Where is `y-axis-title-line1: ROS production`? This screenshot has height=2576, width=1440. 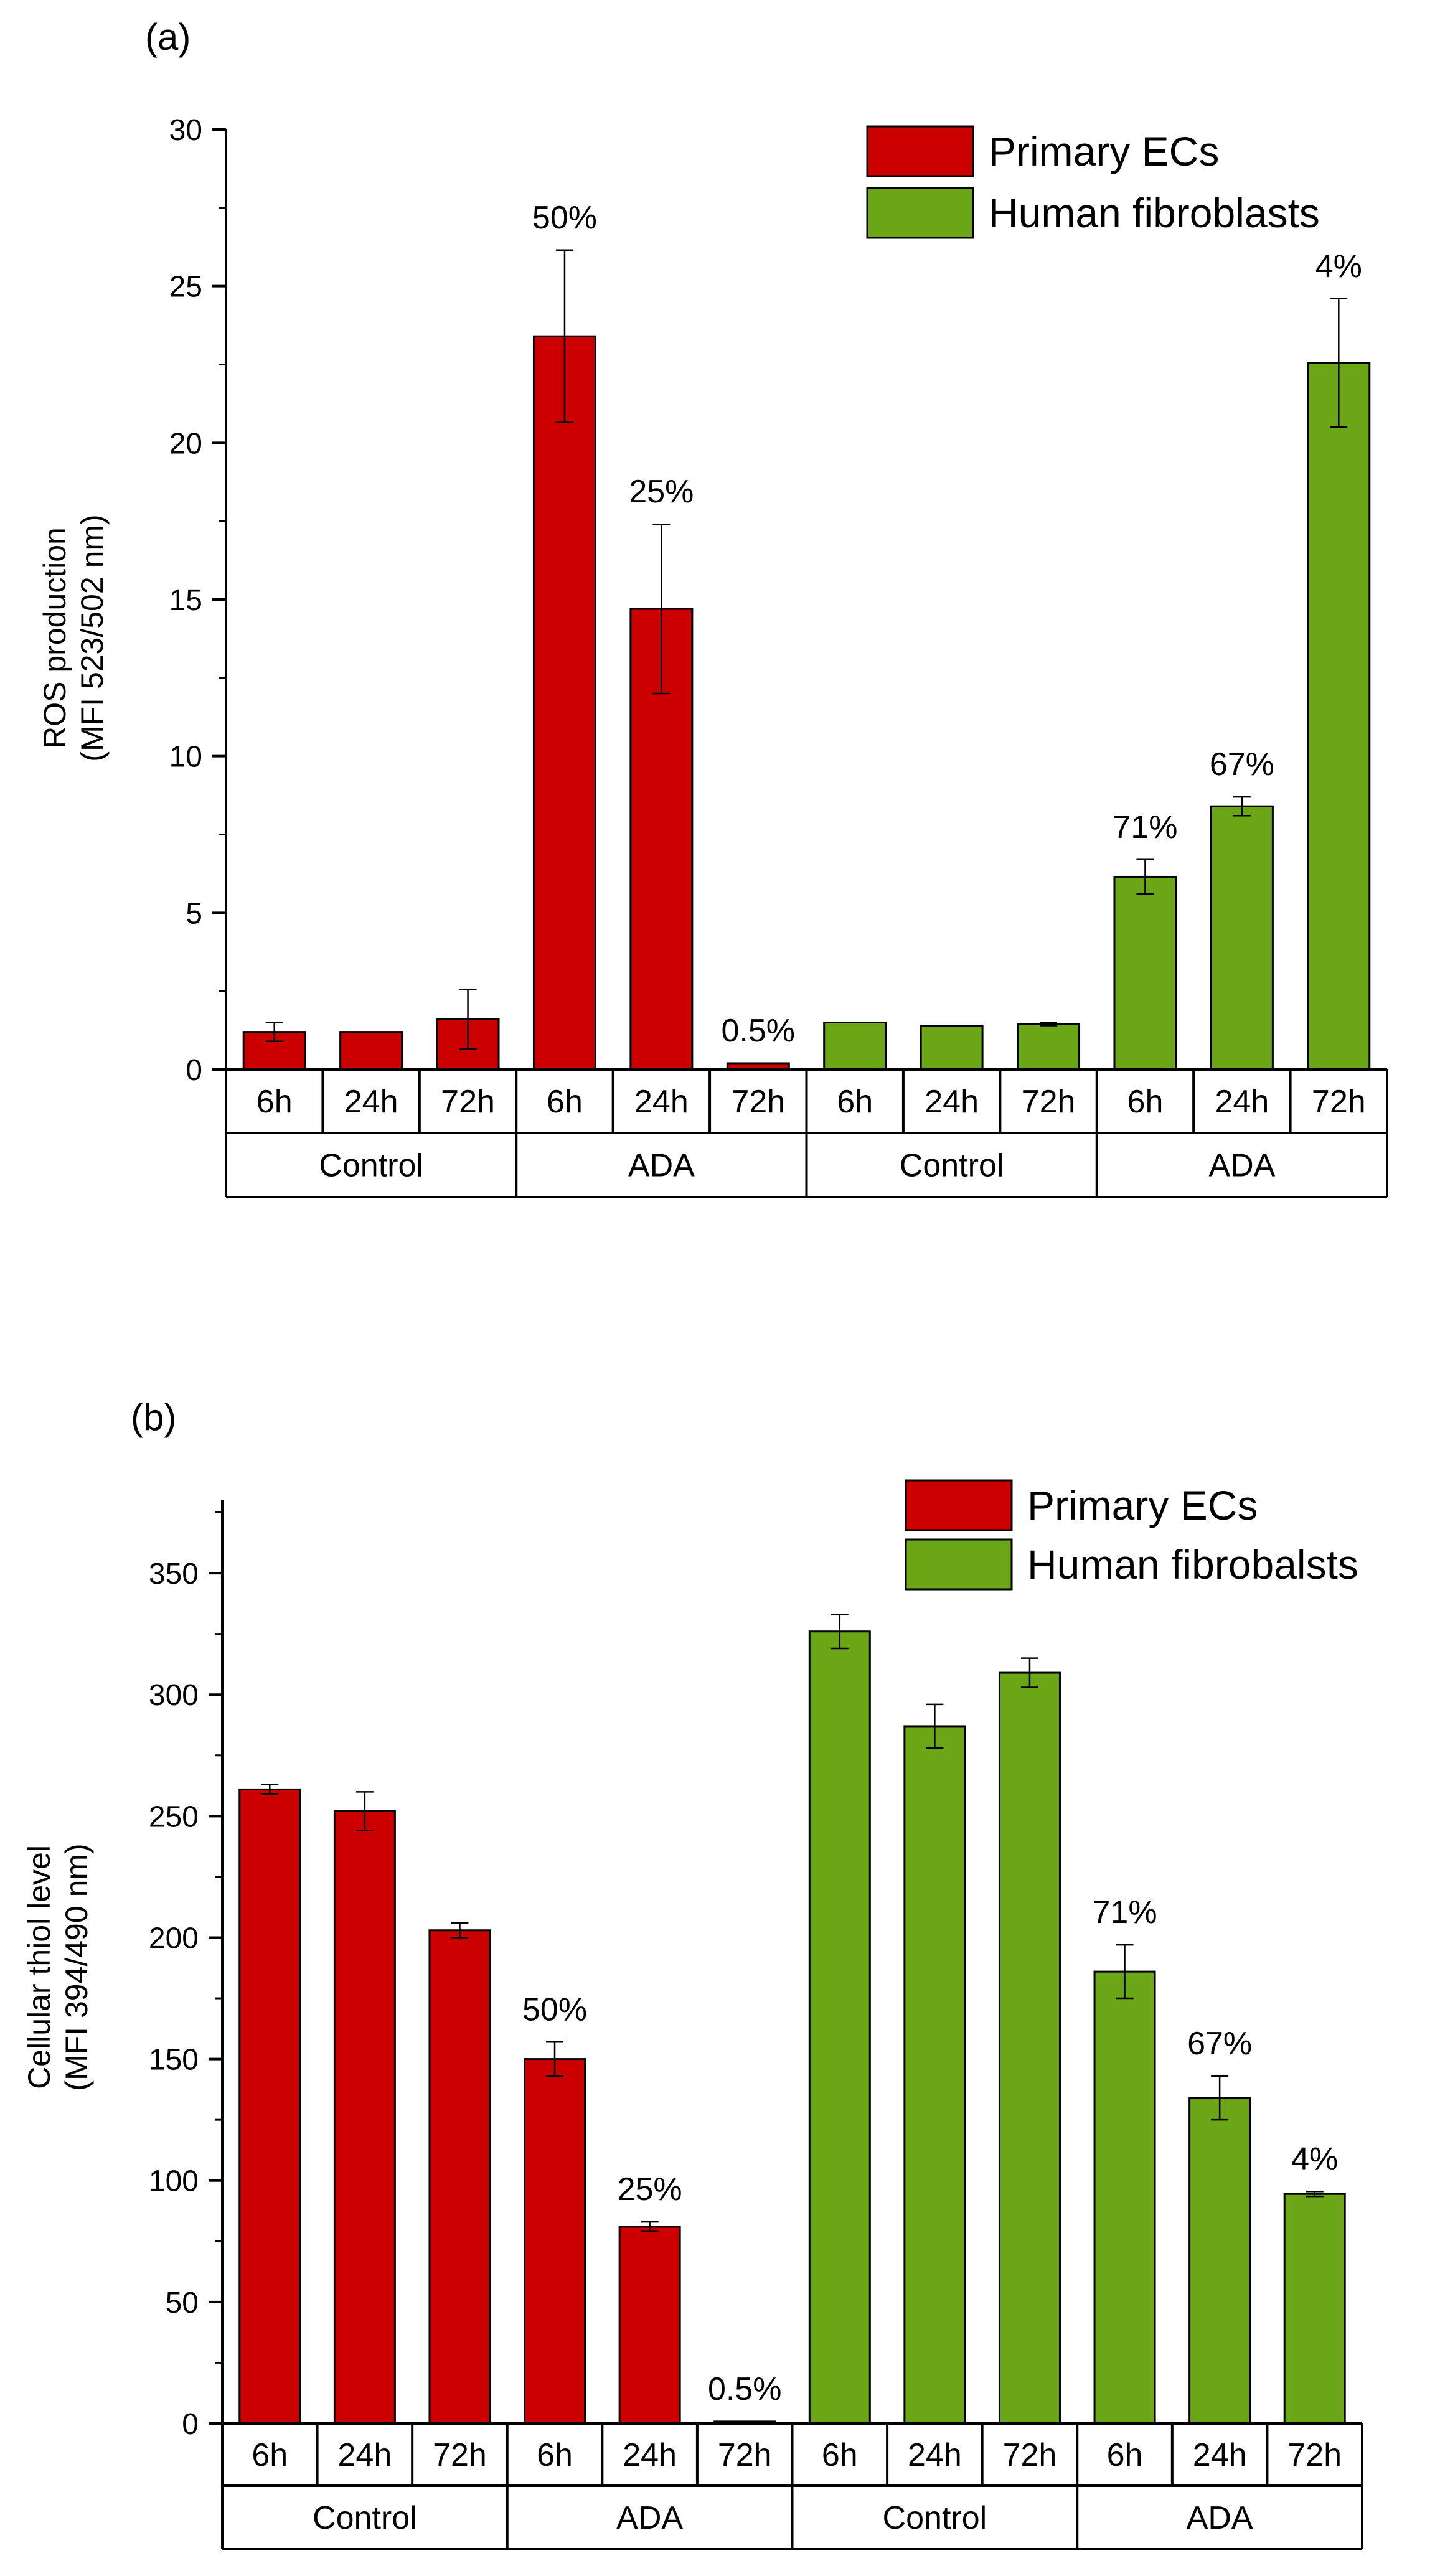
y-axis-title-line1: ROS production is located at coordinates (54, 638).